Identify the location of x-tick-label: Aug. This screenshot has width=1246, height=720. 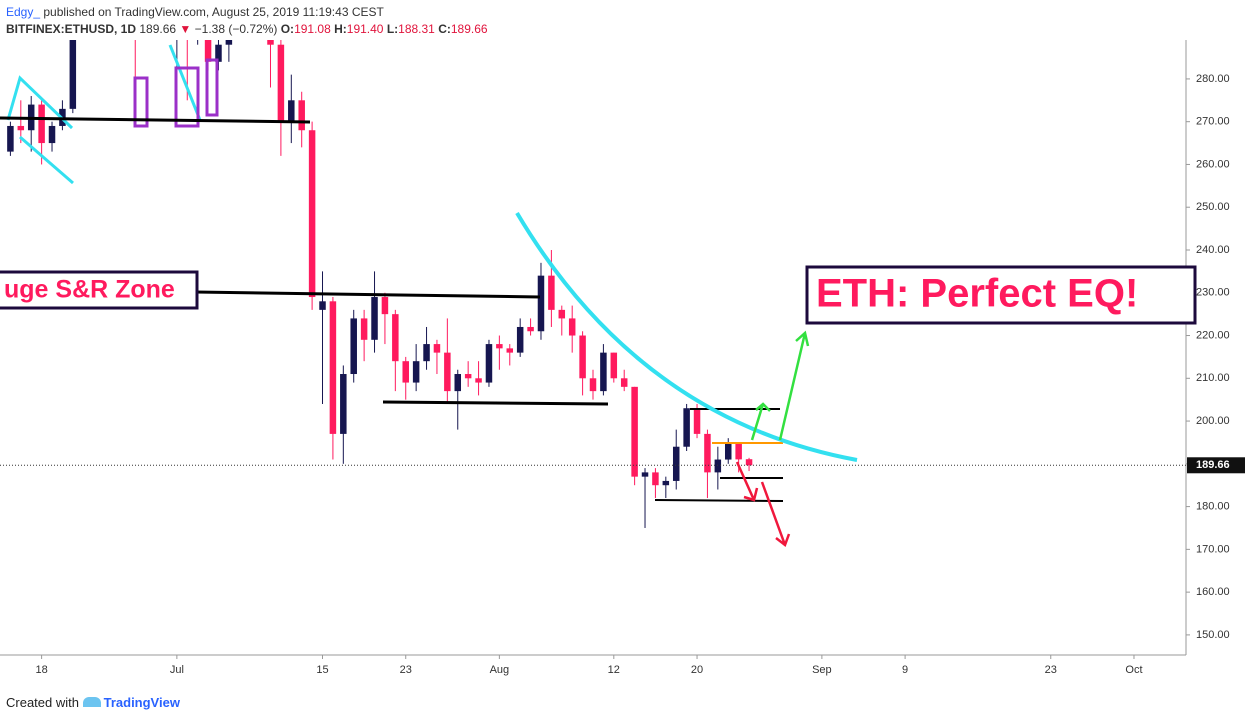
(500, 670).